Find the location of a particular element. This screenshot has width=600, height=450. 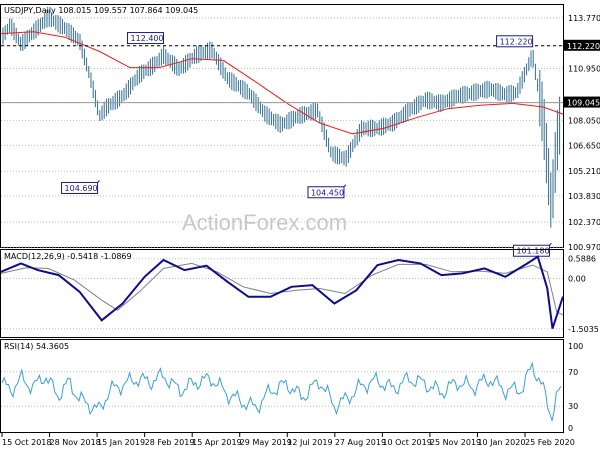

price-tag: 109.045 is located at coordinates (582, 102).